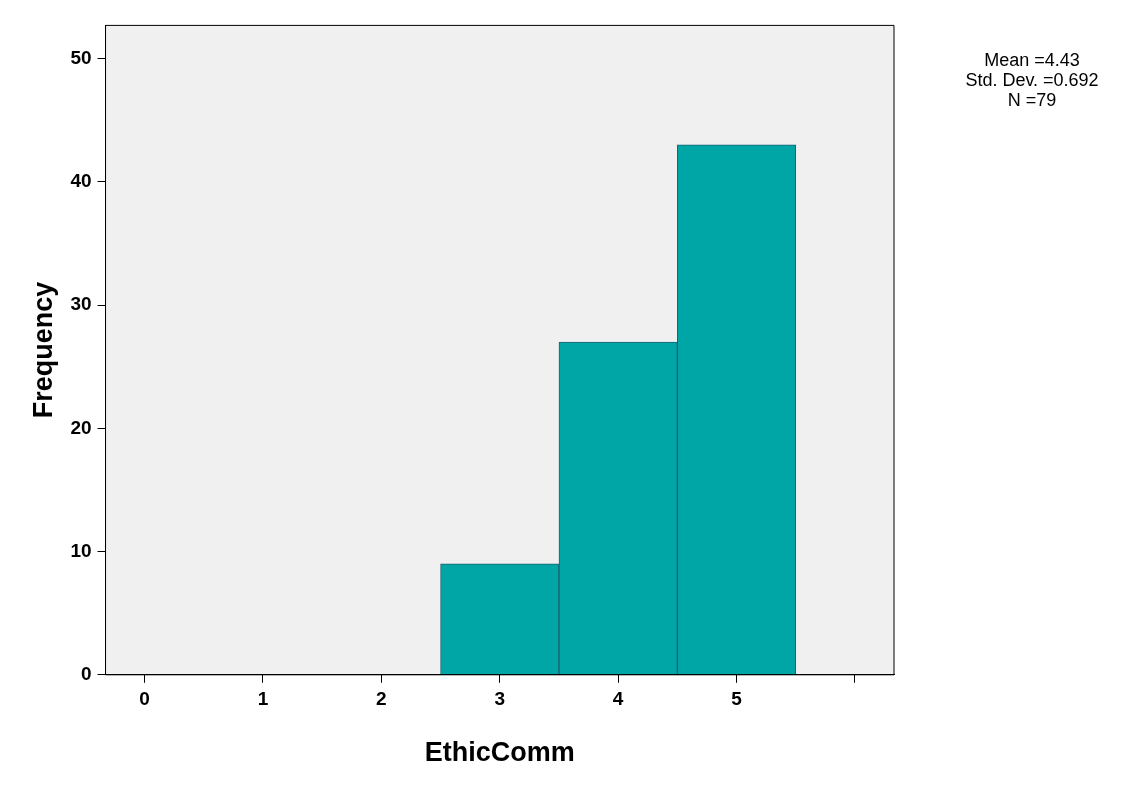 Image resolution: width=1132 pixels, height=786 pixels. I want to click on y-tick-label: 10, so click(81, 550).